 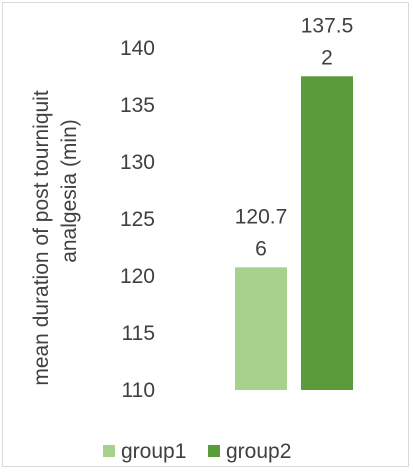 What do you see at coordinates (137, 162) in the screenshot?
I see `y-tick-label: 130` at bounding box center [137, 162].